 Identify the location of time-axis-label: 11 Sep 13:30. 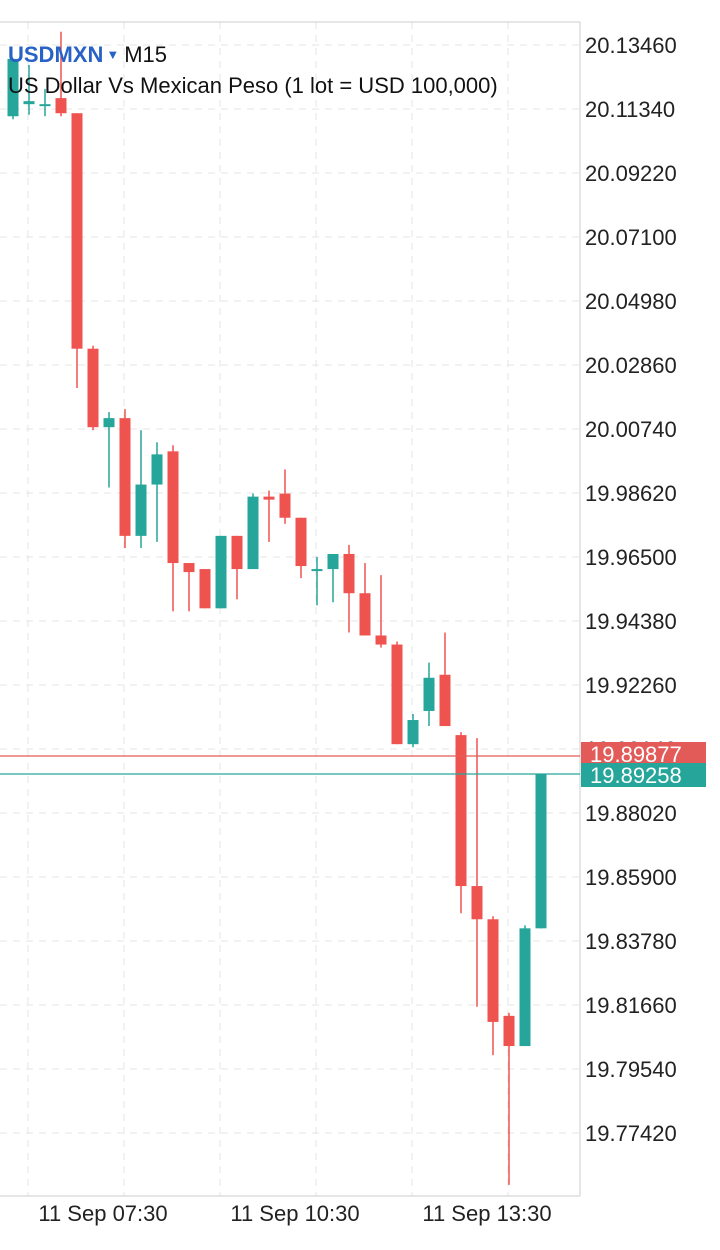
(486, 1213).